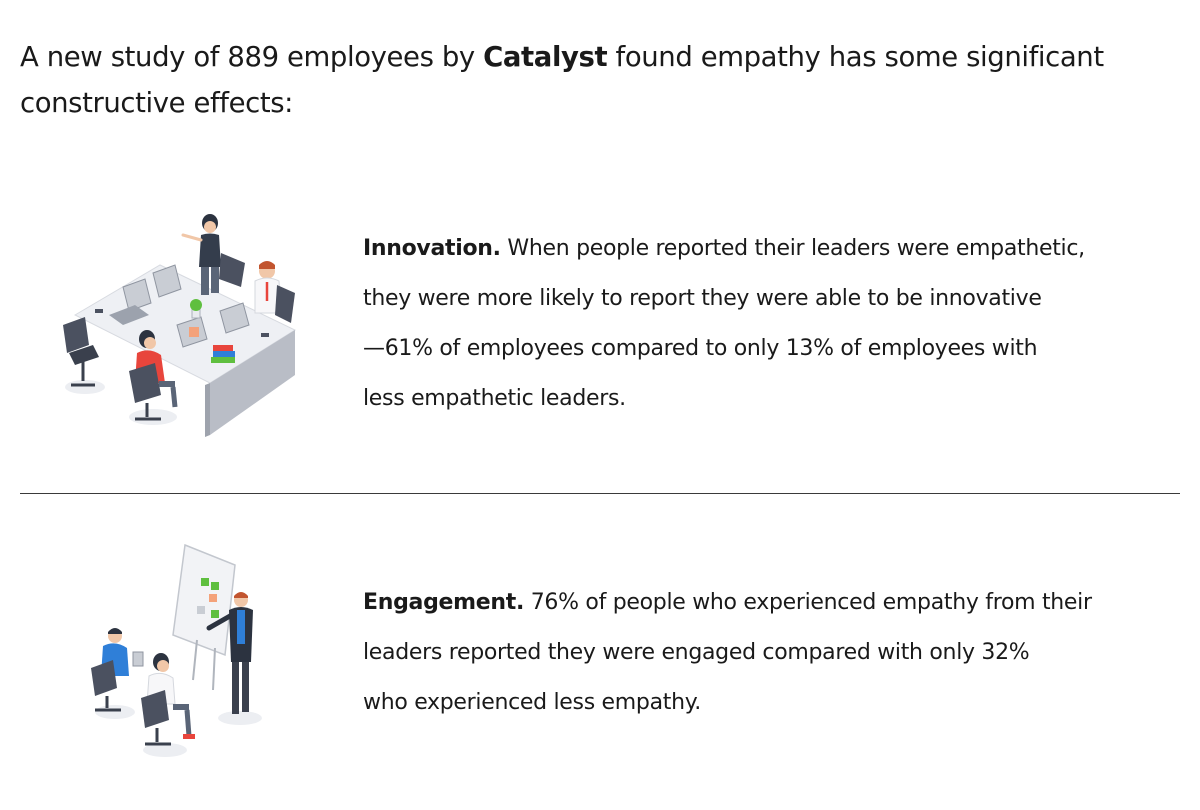 This screenshot has height=810, width=1200. What do you see at coordinates (532, 702) in the screenshot?
I see `engagement-line-3: who experienced less empathy.` at bounding box center [532, 702].